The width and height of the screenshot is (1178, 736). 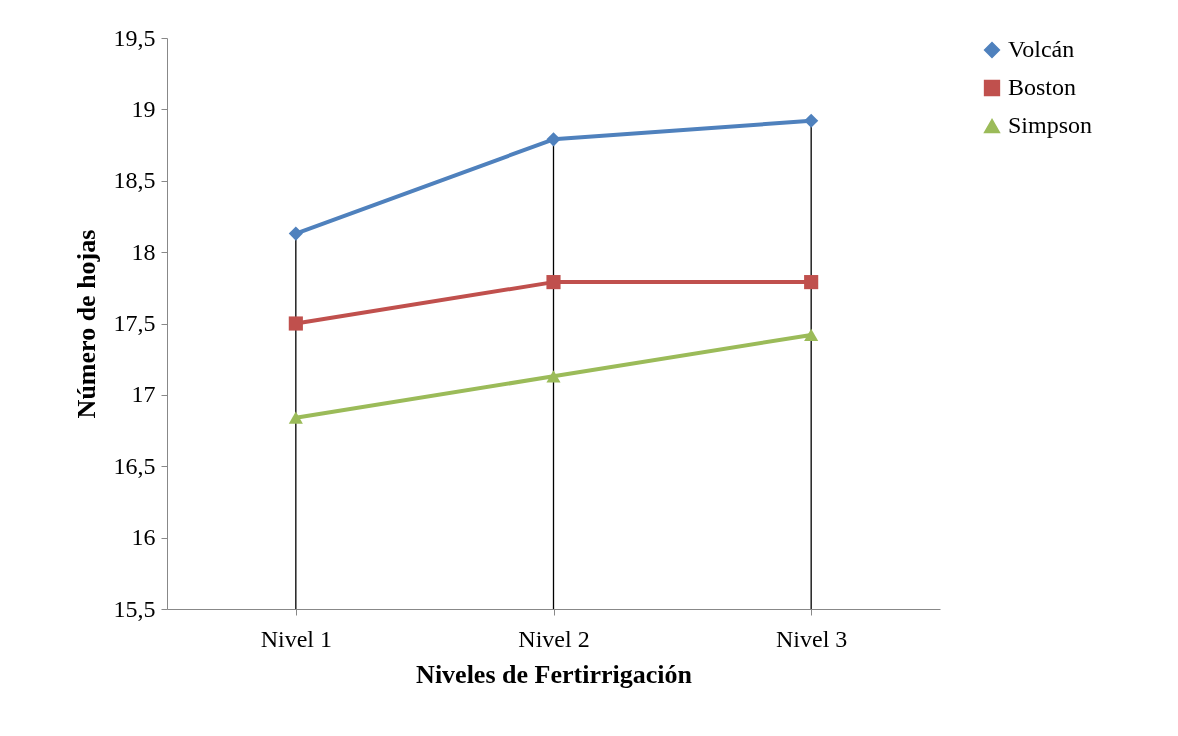 What do you see at coordinates (296, 638) in the screenshot?
I see `x-tick-label: Nivel 1` at bounding box center [296, 638].